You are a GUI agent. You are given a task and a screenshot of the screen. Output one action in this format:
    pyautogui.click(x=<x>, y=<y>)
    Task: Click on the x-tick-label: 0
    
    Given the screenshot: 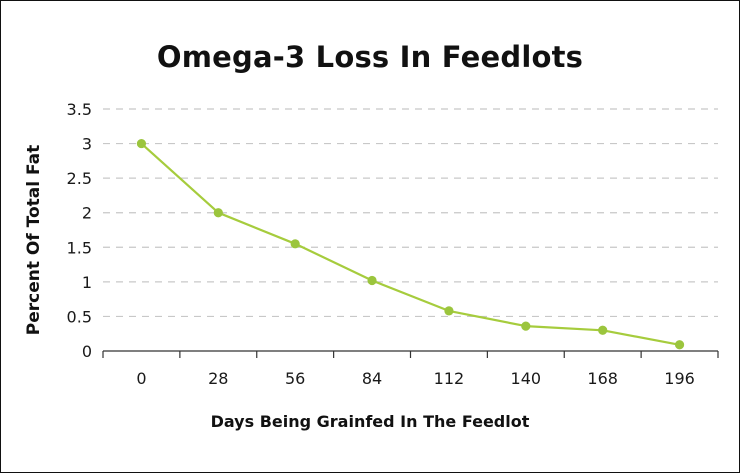 What is the action you would take?
    pyautogui.click(x=141, y=378)
    